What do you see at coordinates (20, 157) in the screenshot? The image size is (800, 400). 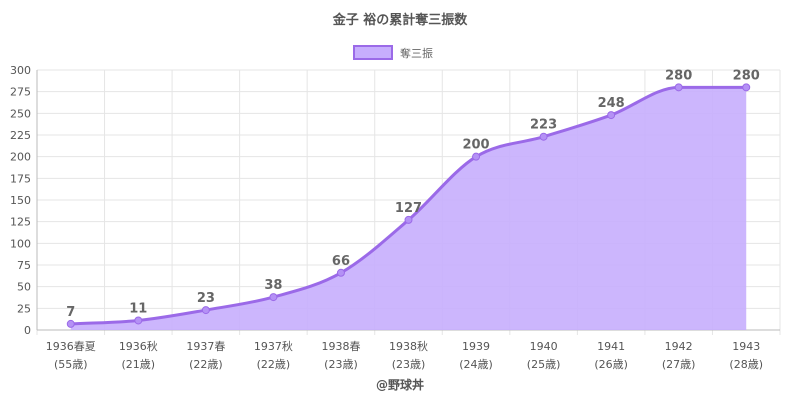 I see `y-tick-label: 200` at bounding box center [20, 157].